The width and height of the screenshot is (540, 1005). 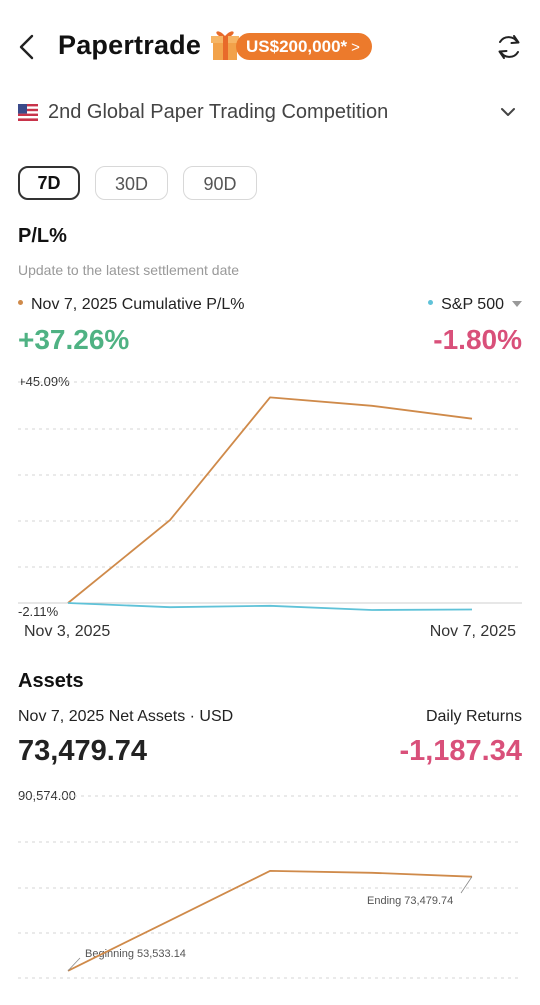 What do you see at coordinates (51, 681) in the screenshot?
I see `assets-section-title: Assets` at bounding box center [51, 681].